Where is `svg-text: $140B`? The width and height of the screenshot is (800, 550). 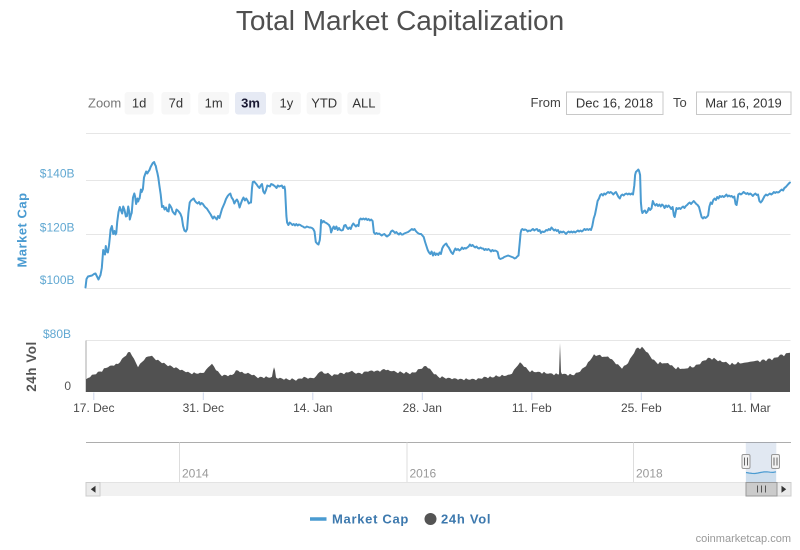 svg-text: $140B is located at coordinates (57, 174).